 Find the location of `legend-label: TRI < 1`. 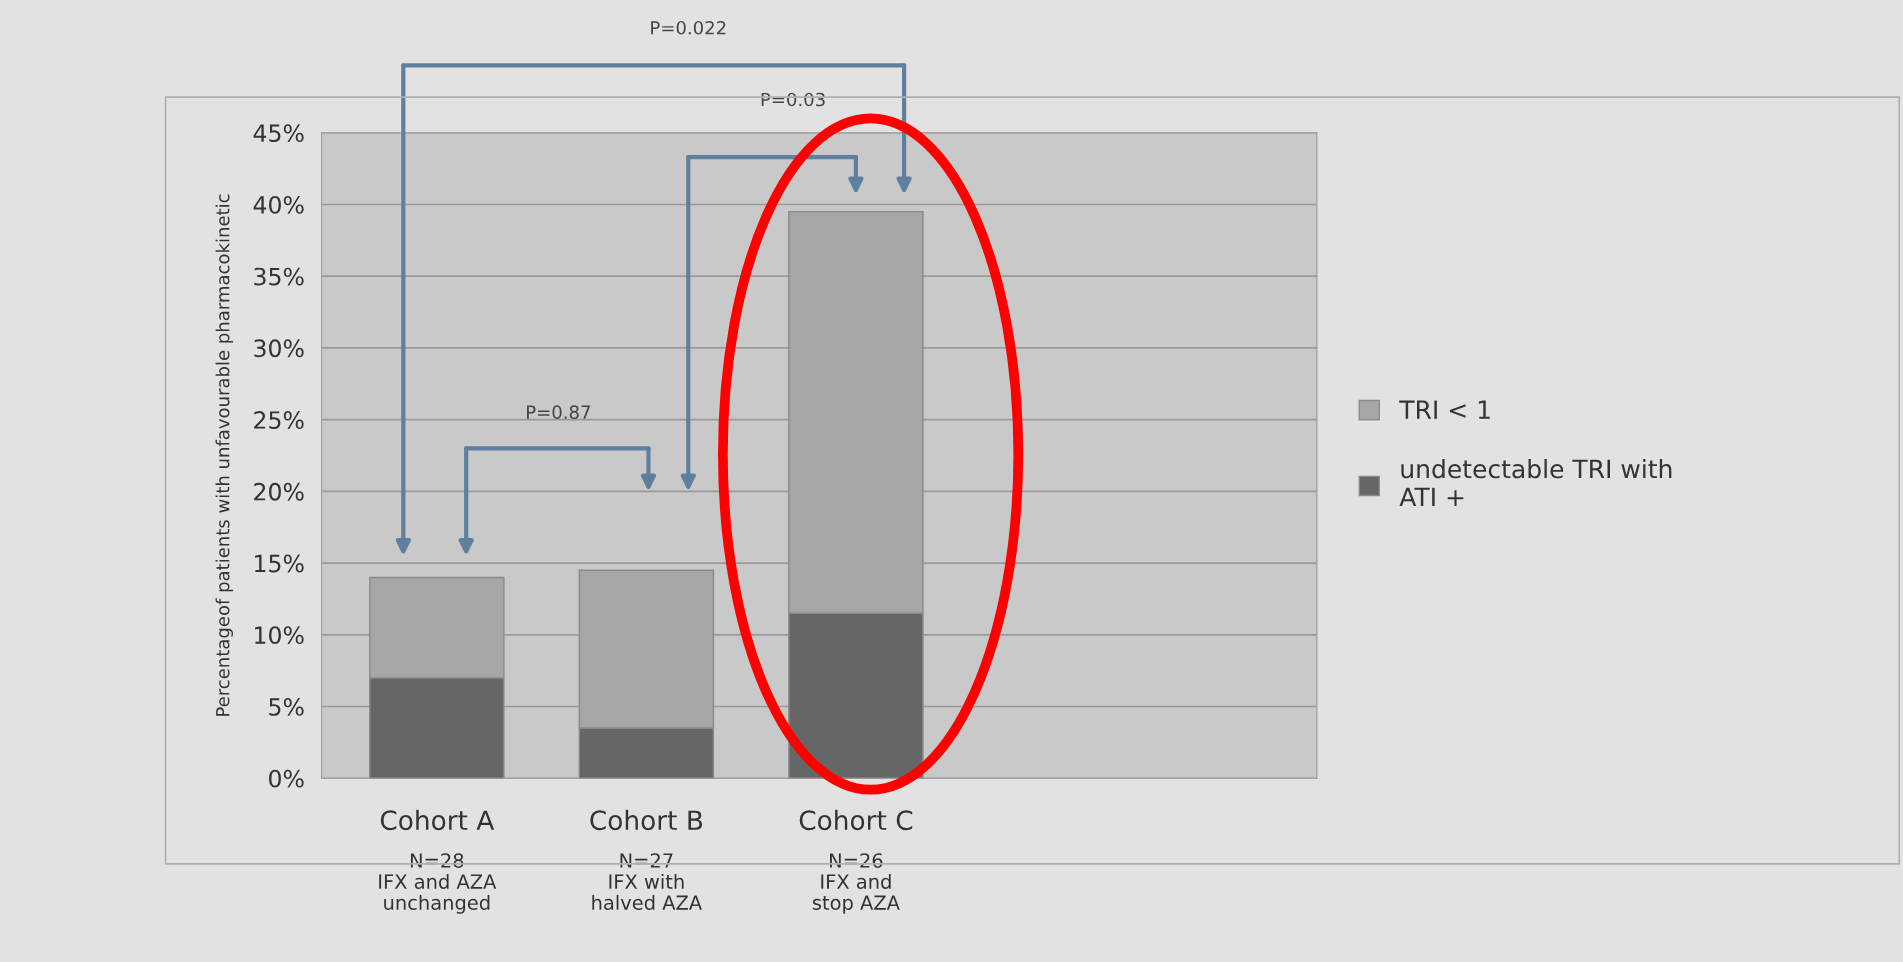

legend-label: TRI < 1 is located at coordinates (1444, 409).